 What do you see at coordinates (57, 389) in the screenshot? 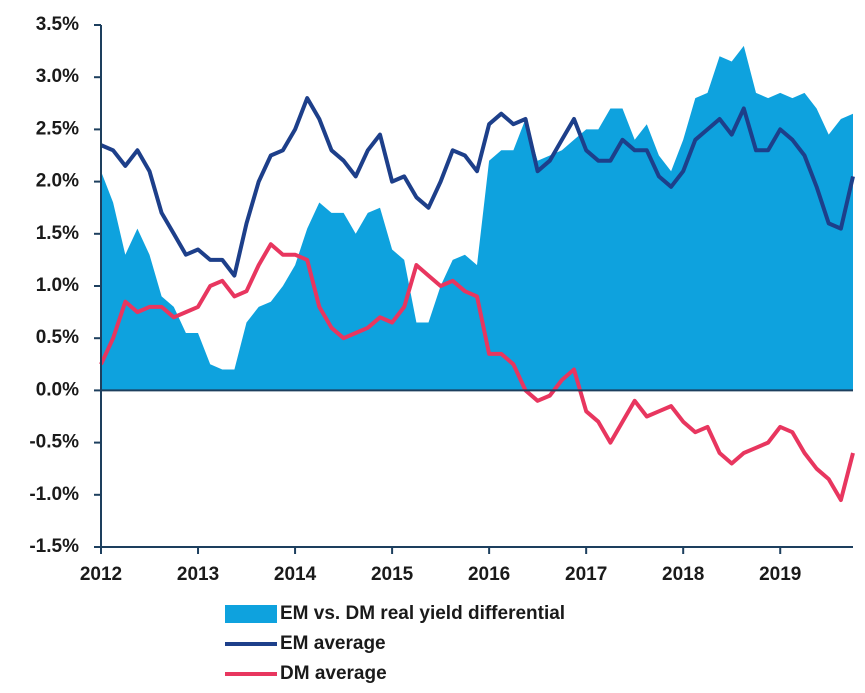
I see `y-tick-label: 0.0%` at bounding box center [57, 389].